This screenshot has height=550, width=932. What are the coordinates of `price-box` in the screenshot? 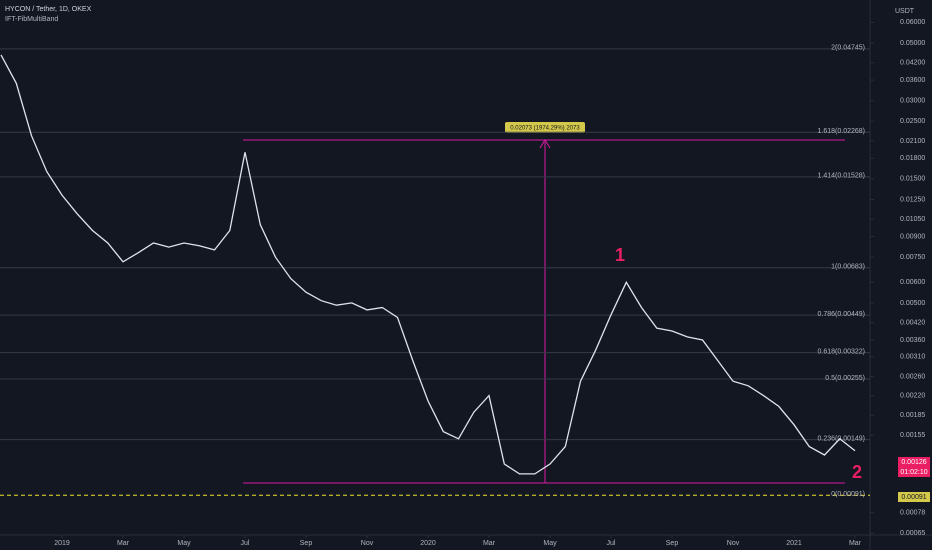 It's located at (914, 467).